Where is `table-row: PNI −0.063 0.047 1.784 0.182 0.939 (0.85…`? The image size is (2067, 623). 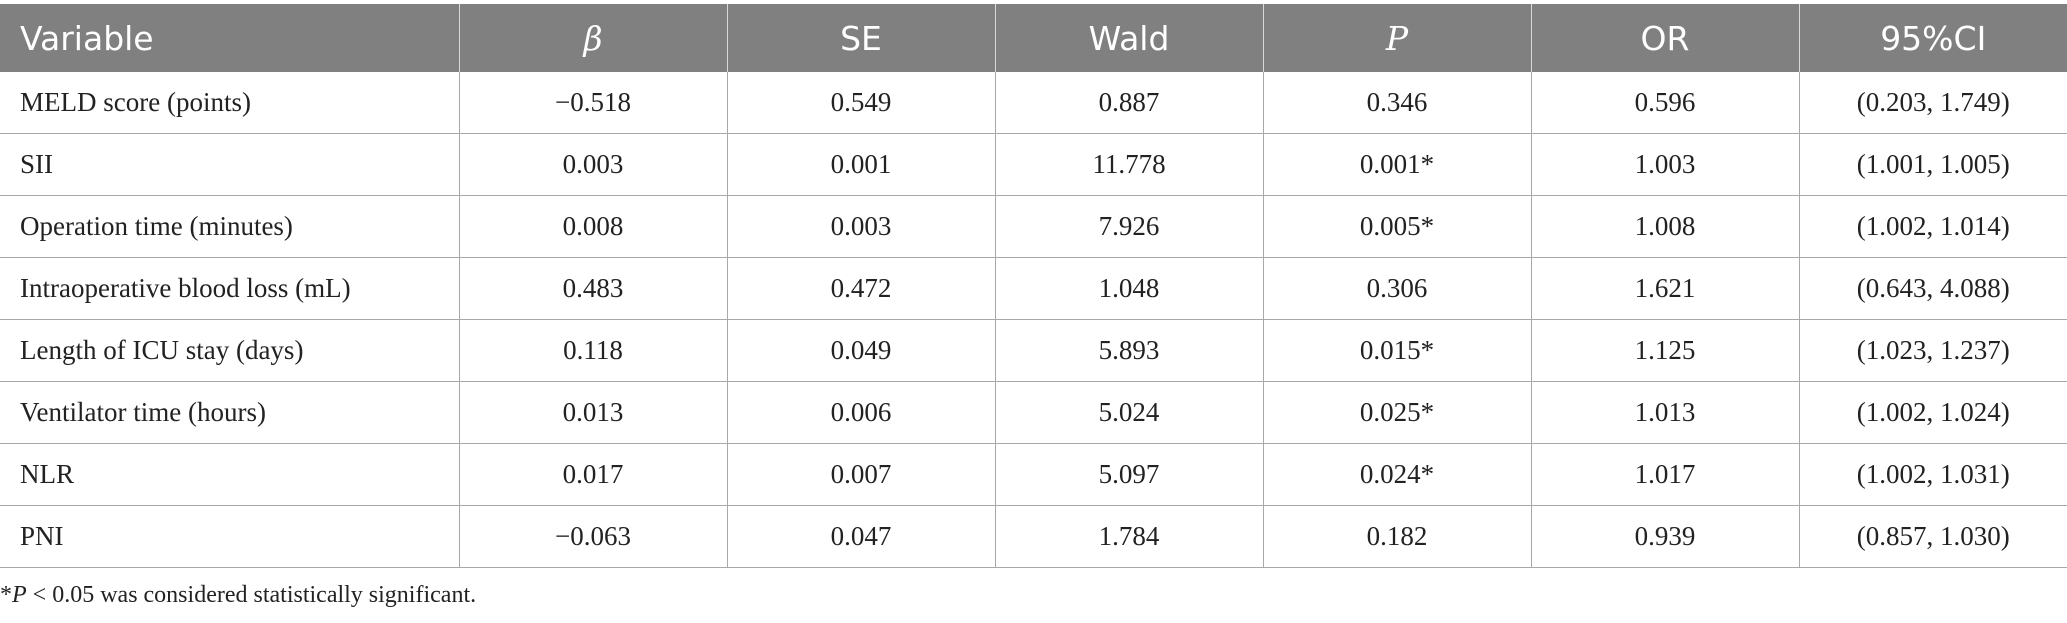 table-row: PNI −0.063 0.047 1.784 0.182 0.939 (0.85… is located at coordinates (1033, 536).